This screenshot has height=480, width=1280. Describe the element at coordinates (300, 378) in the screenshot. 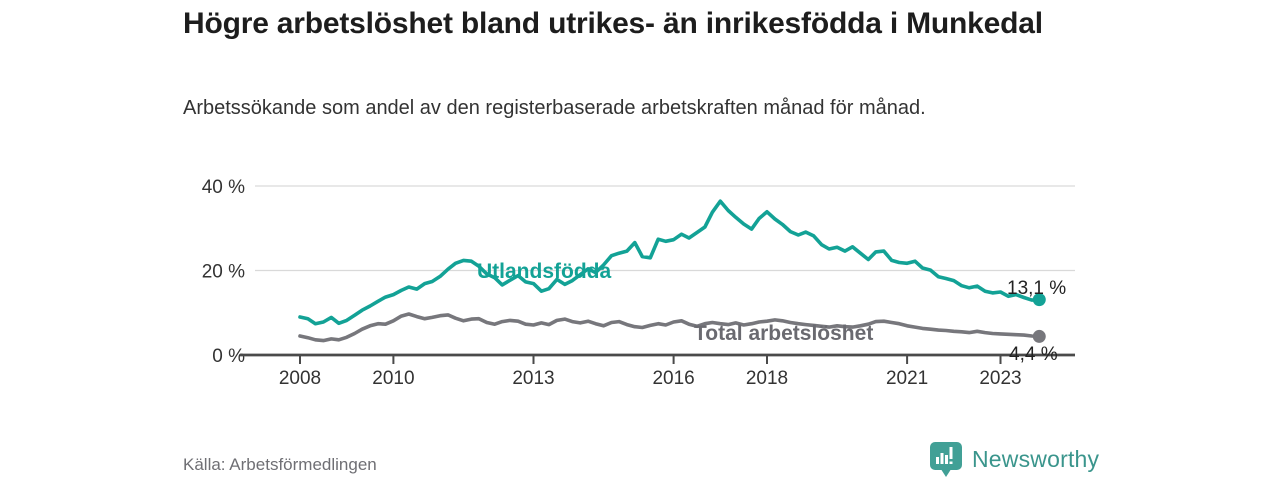

I see `x-tick-label: 2008` at that location.